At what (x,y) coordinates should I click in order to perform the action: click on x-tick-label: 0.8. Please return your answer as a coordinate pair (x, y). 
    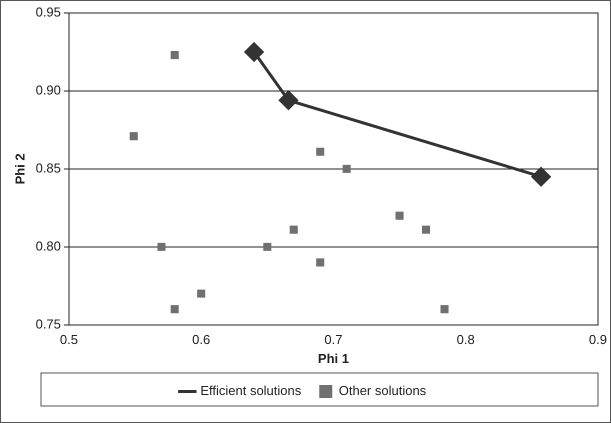
    Looking at the image, I should click on (465, 340).